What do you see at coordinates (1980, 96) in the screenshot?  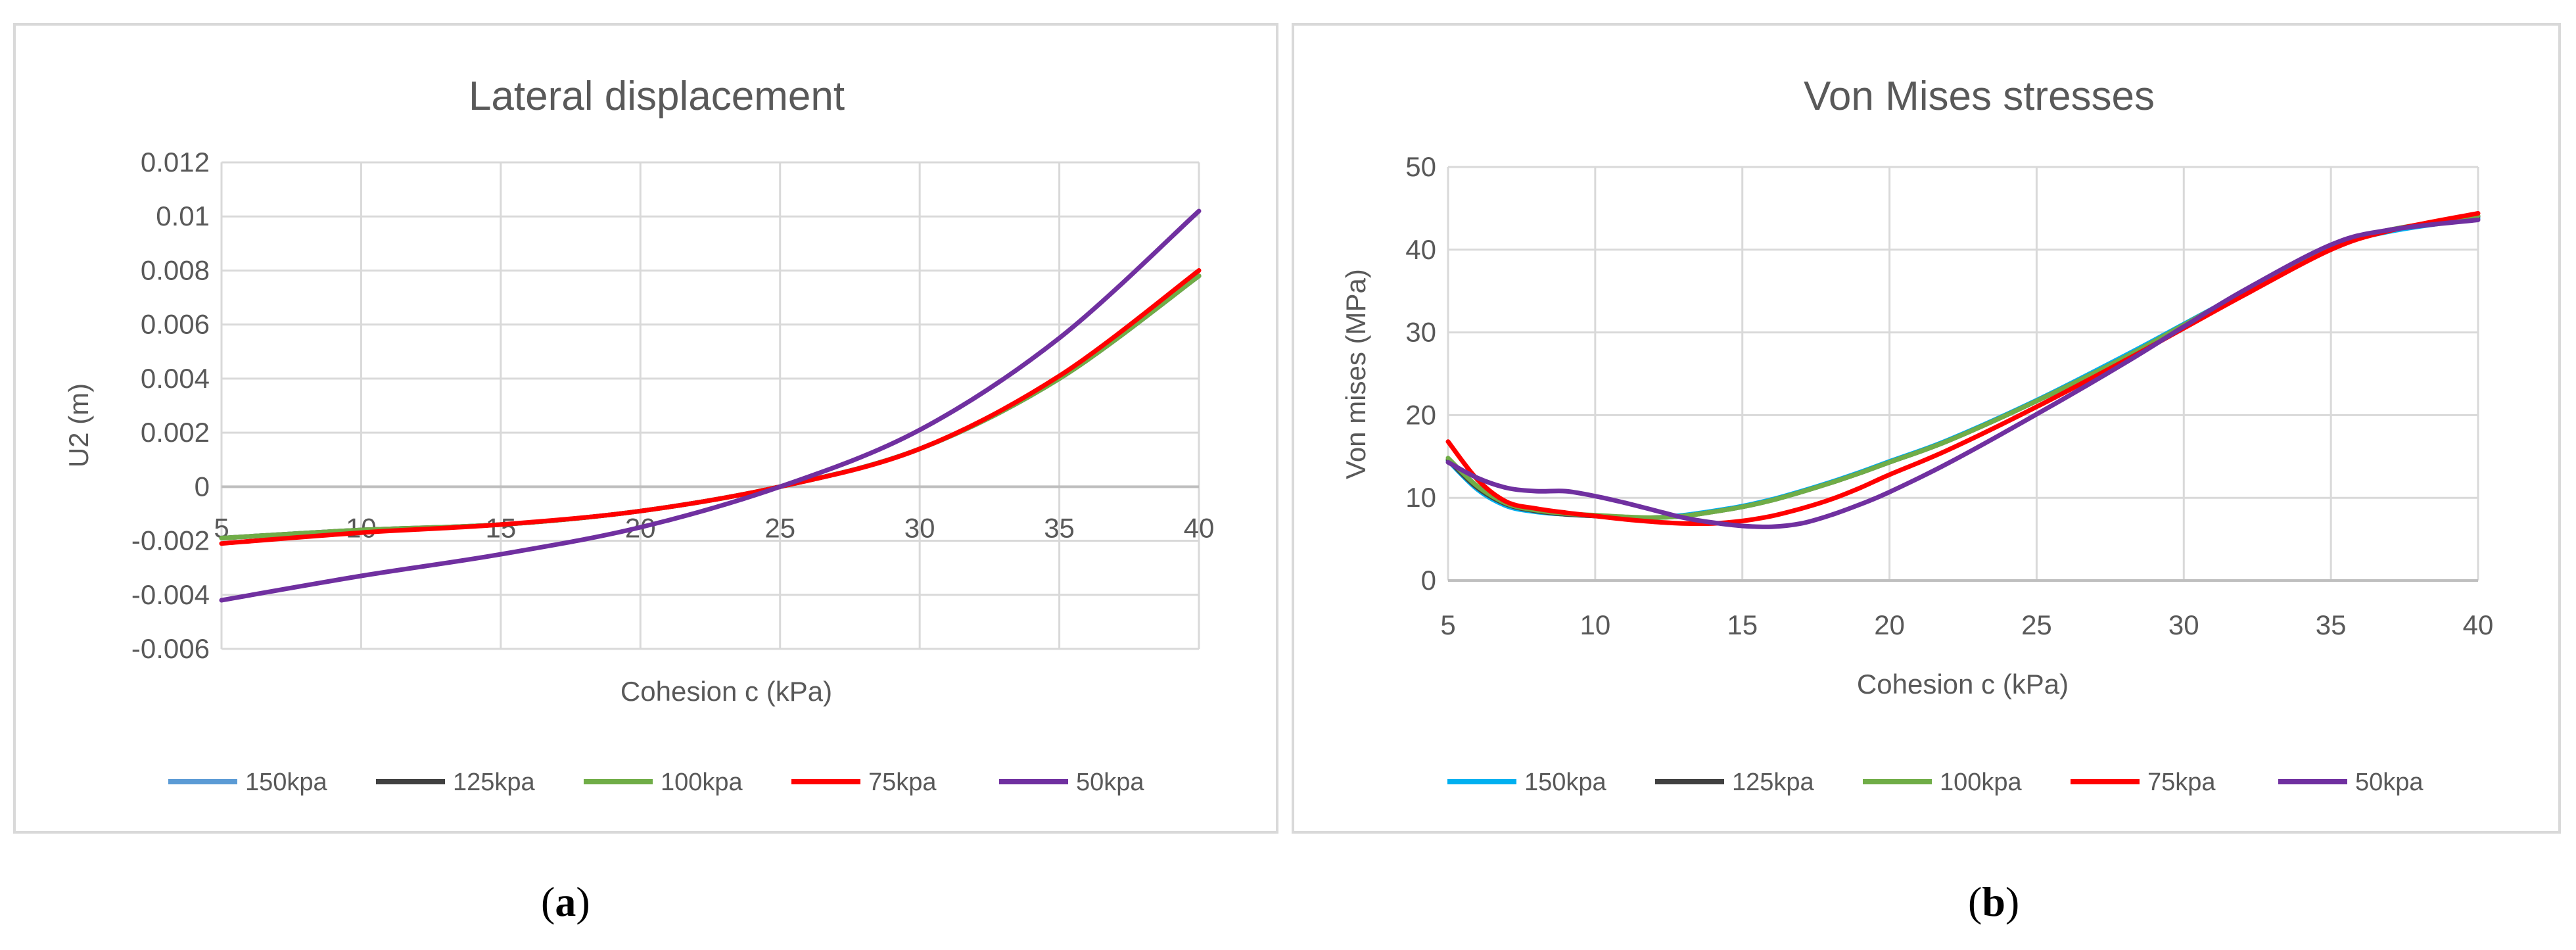 I see `chart-b-title: Von Mises stresses` at bounding box center [1980, 96].